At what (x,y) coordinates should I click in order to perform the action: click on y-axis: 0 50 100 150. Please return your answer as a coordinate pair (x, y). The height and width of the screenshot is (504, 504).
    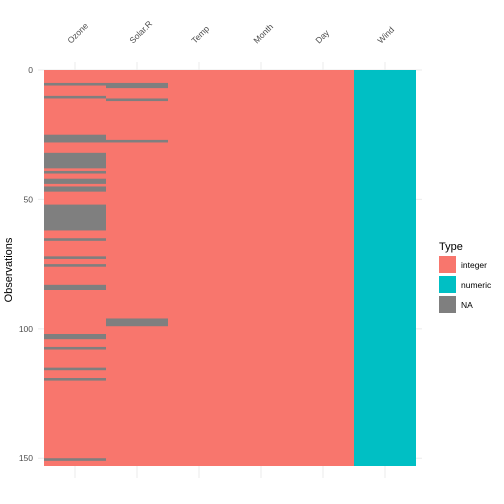
    Looking at the image, I should click on (26, 264).